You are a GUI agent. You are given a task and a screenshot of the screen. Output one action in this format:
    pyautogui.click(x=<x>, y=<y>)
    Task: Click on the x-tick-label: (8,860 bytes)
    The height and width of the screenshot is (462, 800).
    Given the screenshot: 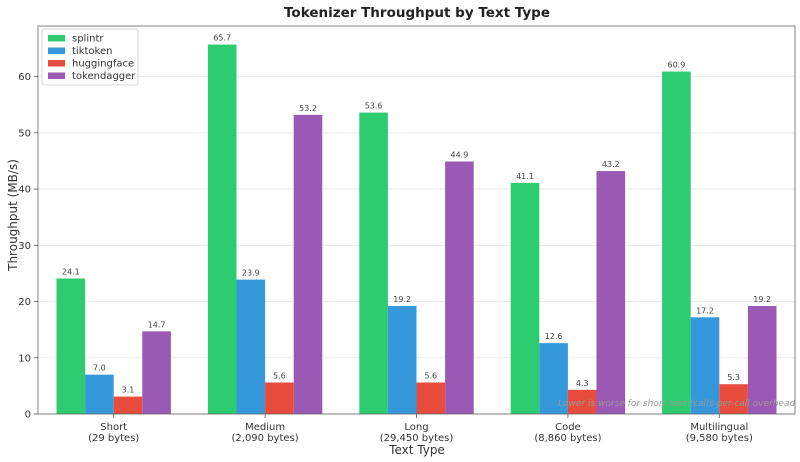 What is the action you would take?
    pyautogui.click(x=567, y=438)
    